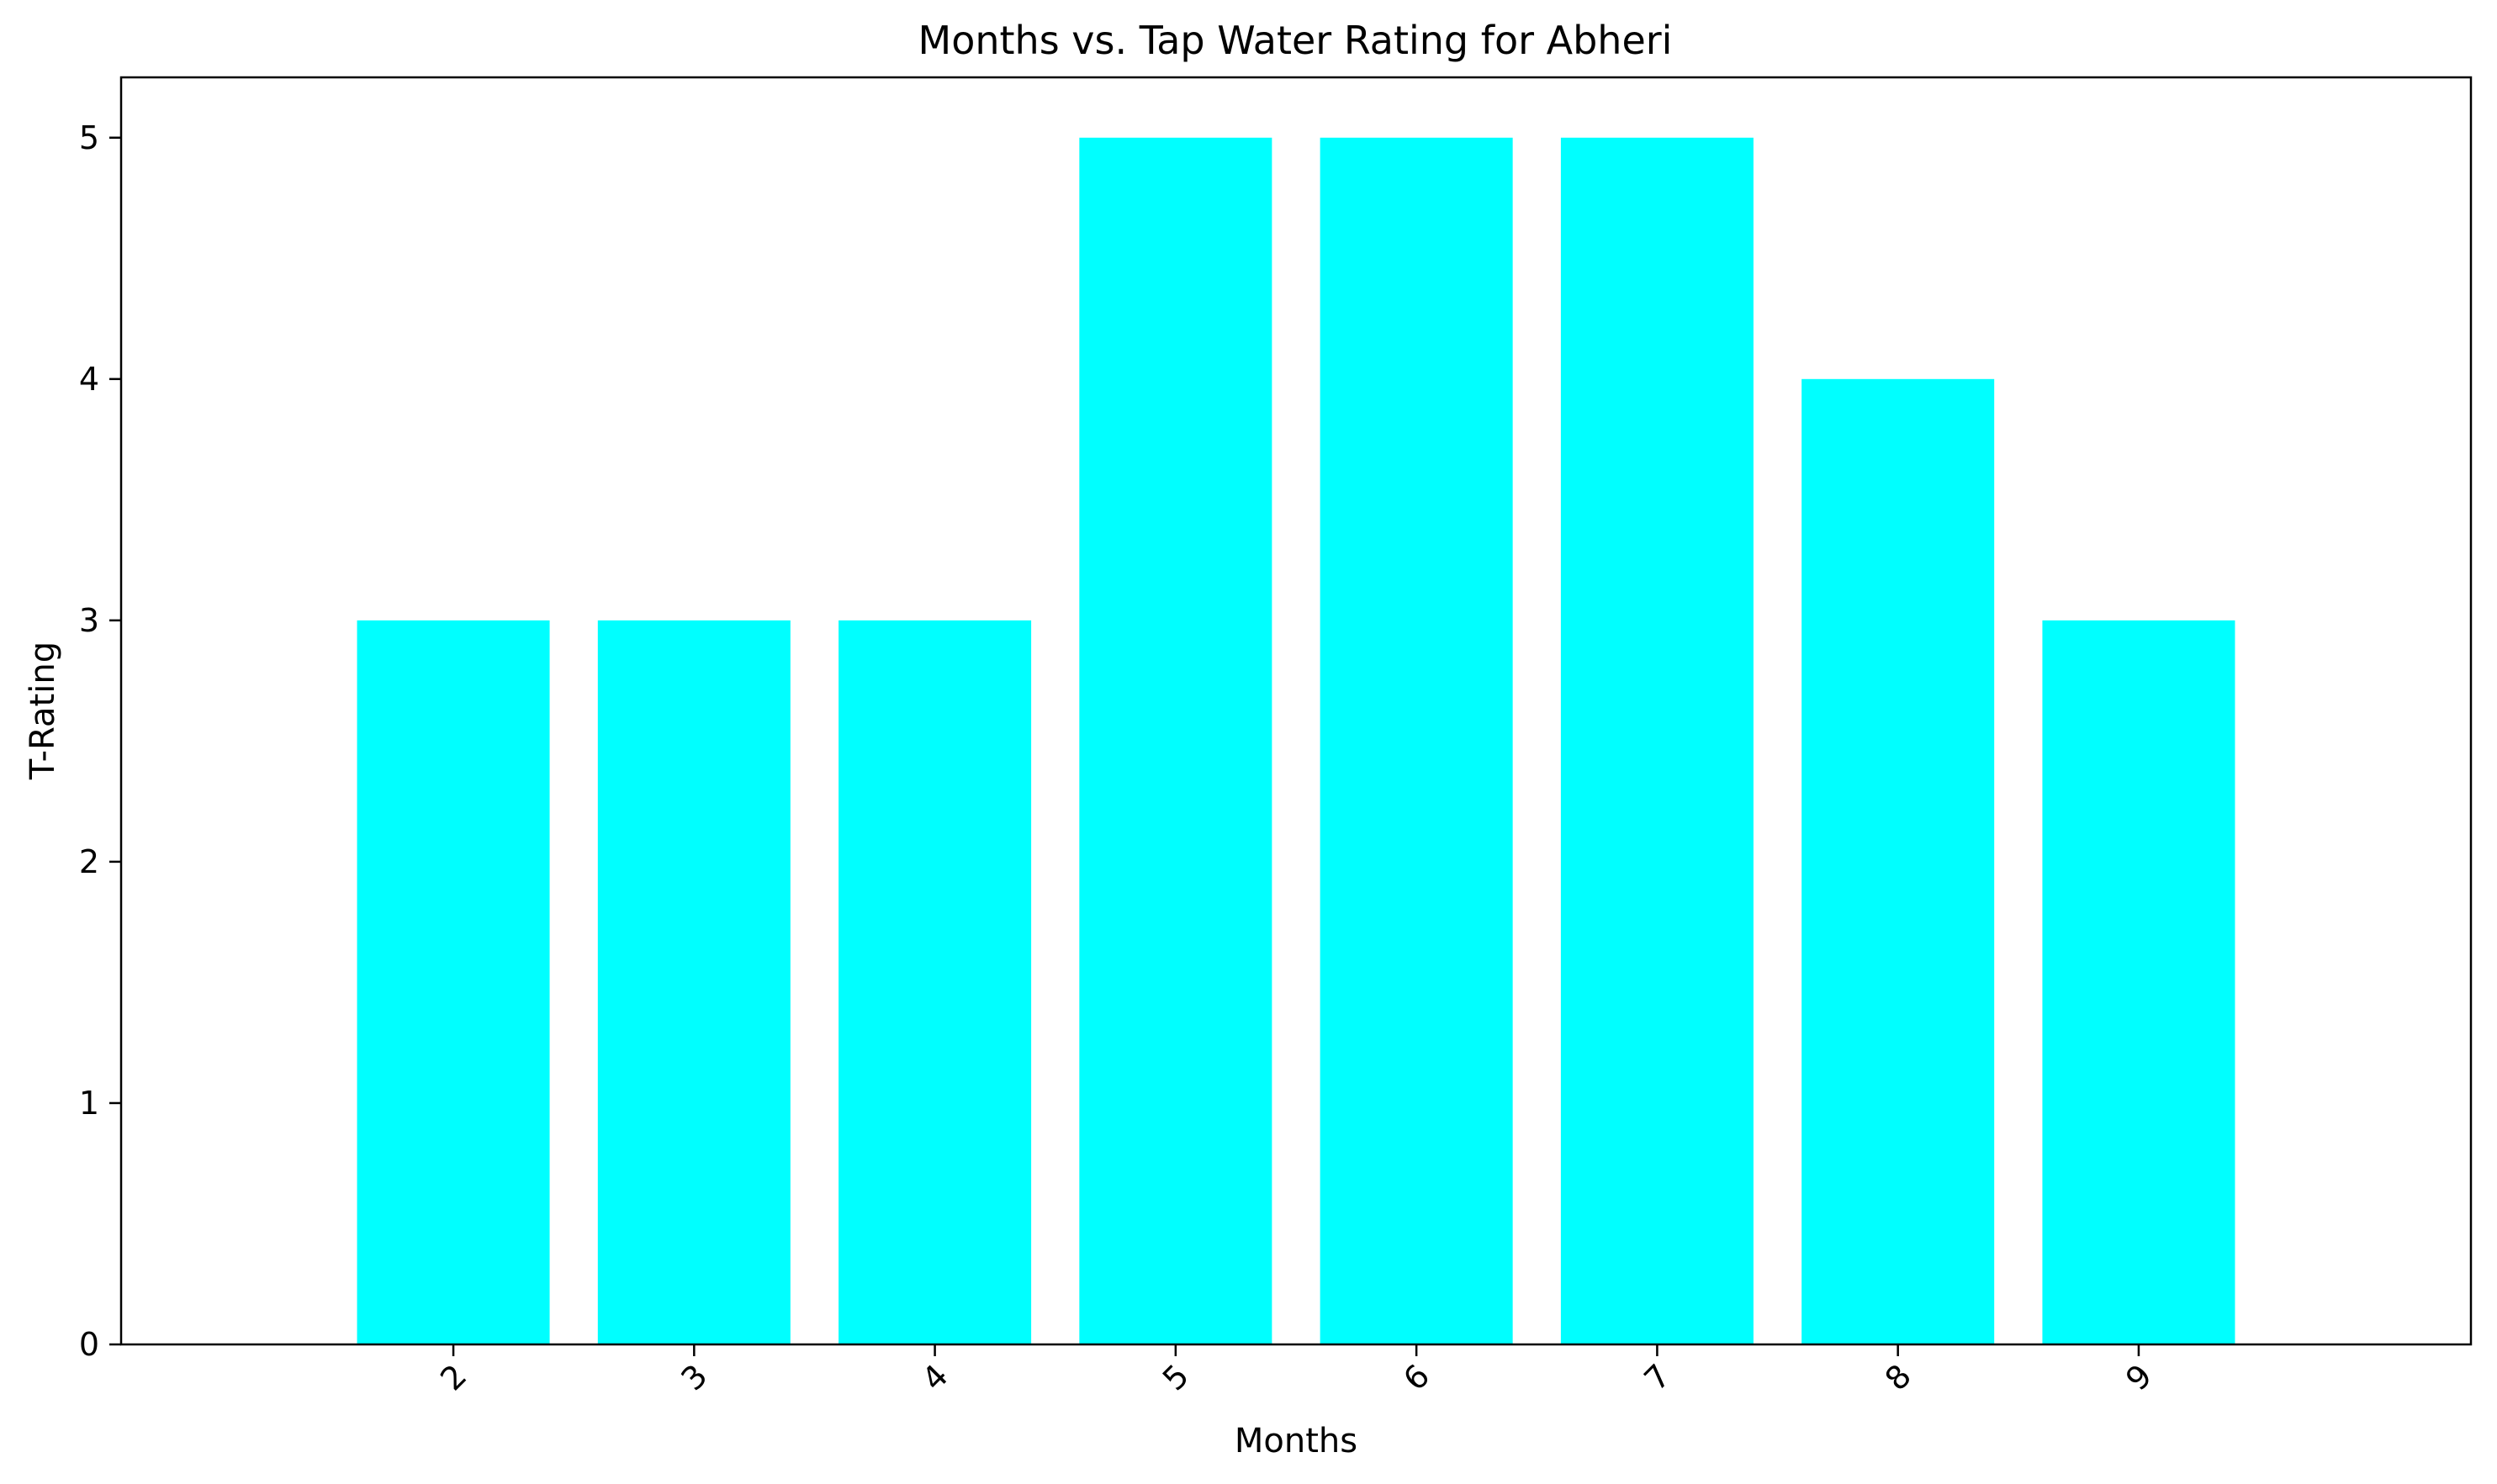 The width and height of the screenshot is (2497, 1484). Describe the element at coordinates (89, 620) in the screenshot. I see `y-tick-label: 3` at that location.